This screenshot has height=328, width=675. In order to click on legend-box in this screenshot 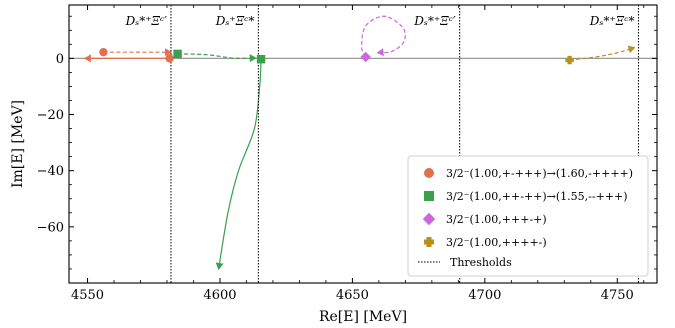, I will do `click(528, 216)`.